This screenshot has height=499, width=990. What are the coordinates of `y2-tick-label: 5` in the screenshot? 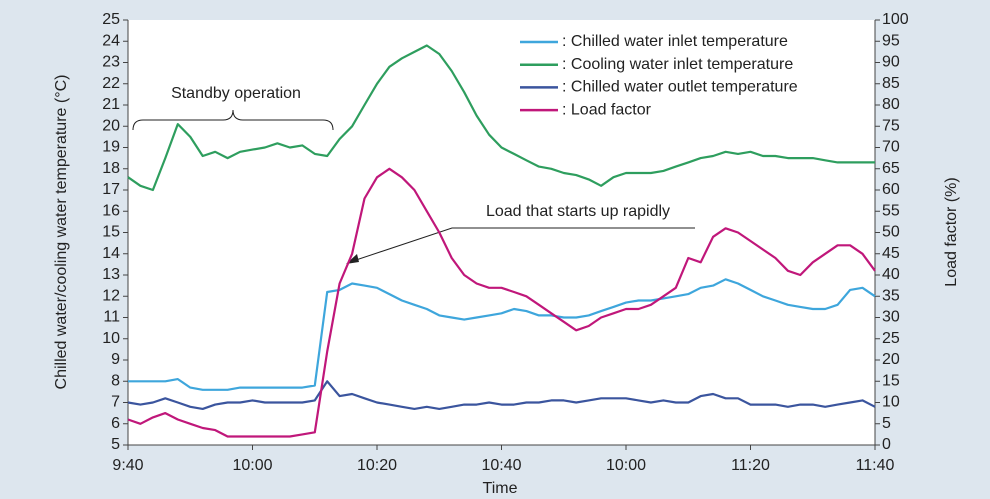 It's located at (886, 423).